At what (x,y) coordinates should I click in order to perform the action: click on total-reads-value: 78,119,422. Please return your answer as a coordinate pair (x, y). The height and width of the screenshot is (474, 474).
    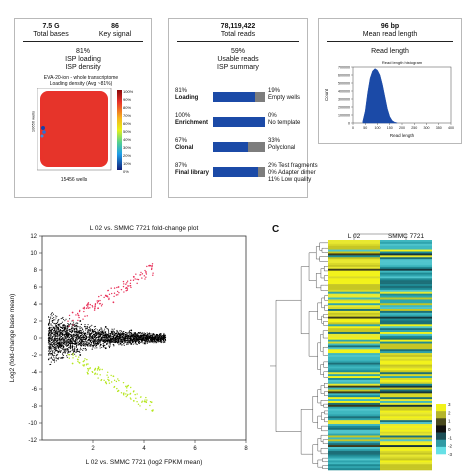
    Looking at the image, I should click on (238, 26).